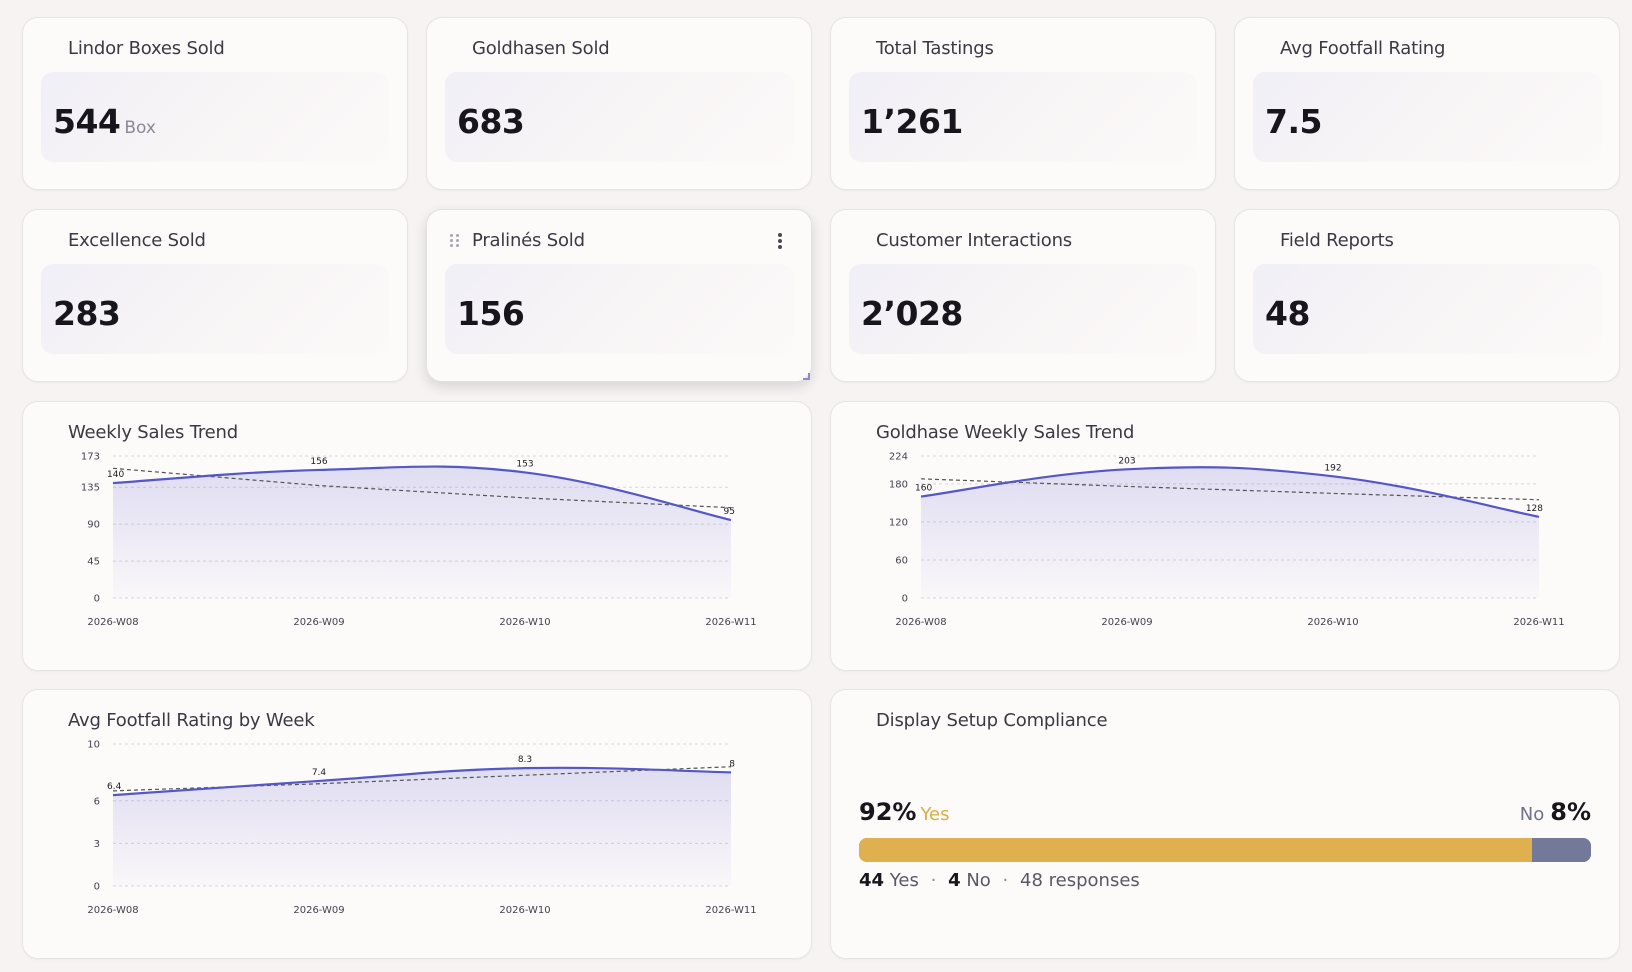  I want to click on more-options-icon, so click(780, 241).